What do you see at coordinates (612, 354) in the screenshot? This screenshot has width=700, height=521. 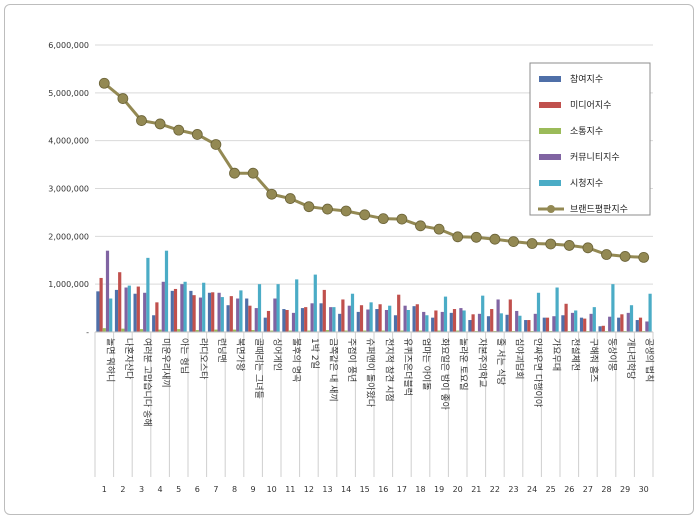 I see `x-category-label: 동상이몽` at bounding box center [612, 354].